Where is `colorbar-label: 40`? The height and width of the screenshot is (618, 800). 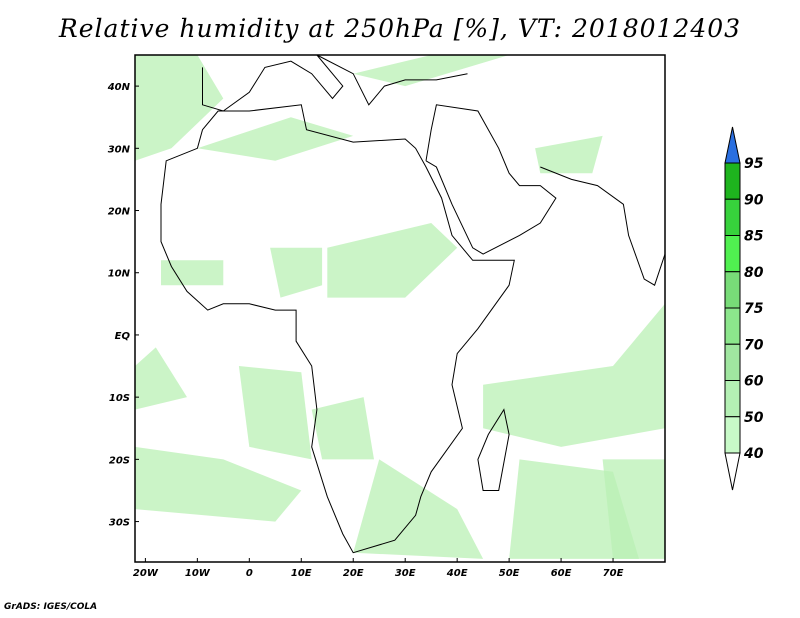
colorbar-label: 40 is located at coordinates (753, 454).